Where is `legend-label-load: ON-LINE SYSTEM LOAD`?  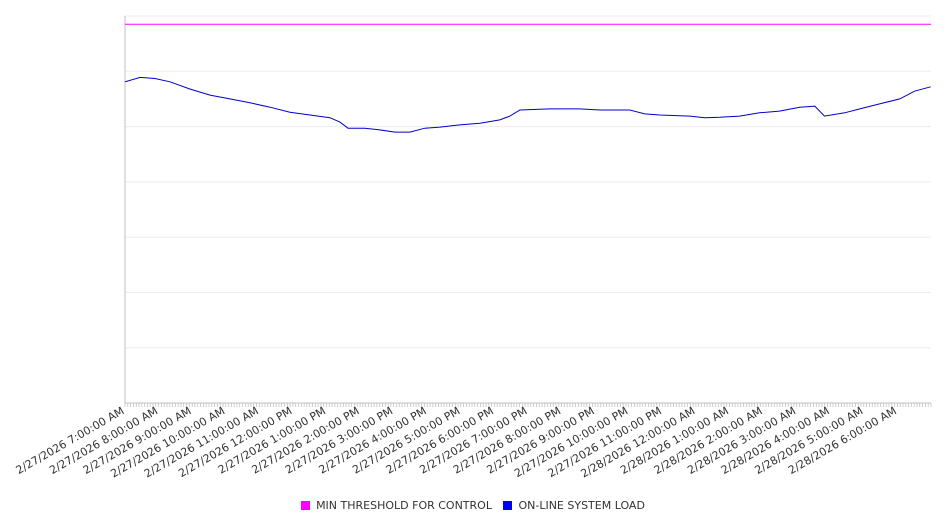 legend-label-load: ON-LINE SYSTEM LOAD is located at coordinates (581, 505).